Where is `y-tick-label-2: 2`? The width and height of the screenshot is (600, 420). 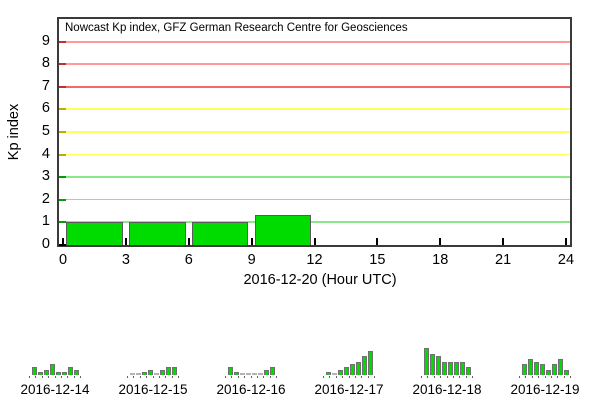 y-tick-label-2: 2 is located at coordinates (45, 198).